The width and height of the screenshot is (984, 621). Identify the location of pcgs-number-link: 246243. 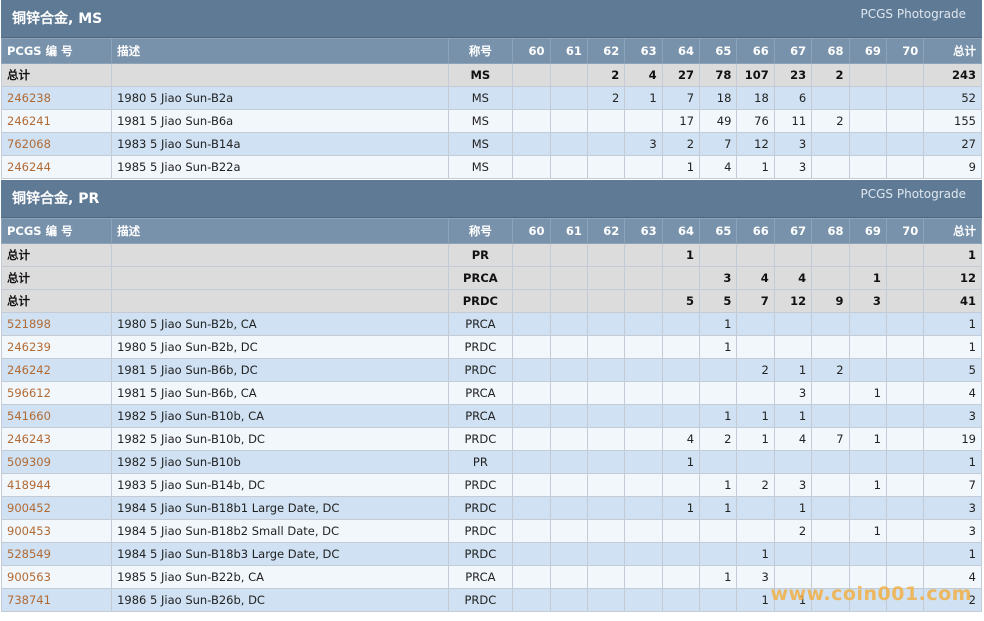
(29, 439).